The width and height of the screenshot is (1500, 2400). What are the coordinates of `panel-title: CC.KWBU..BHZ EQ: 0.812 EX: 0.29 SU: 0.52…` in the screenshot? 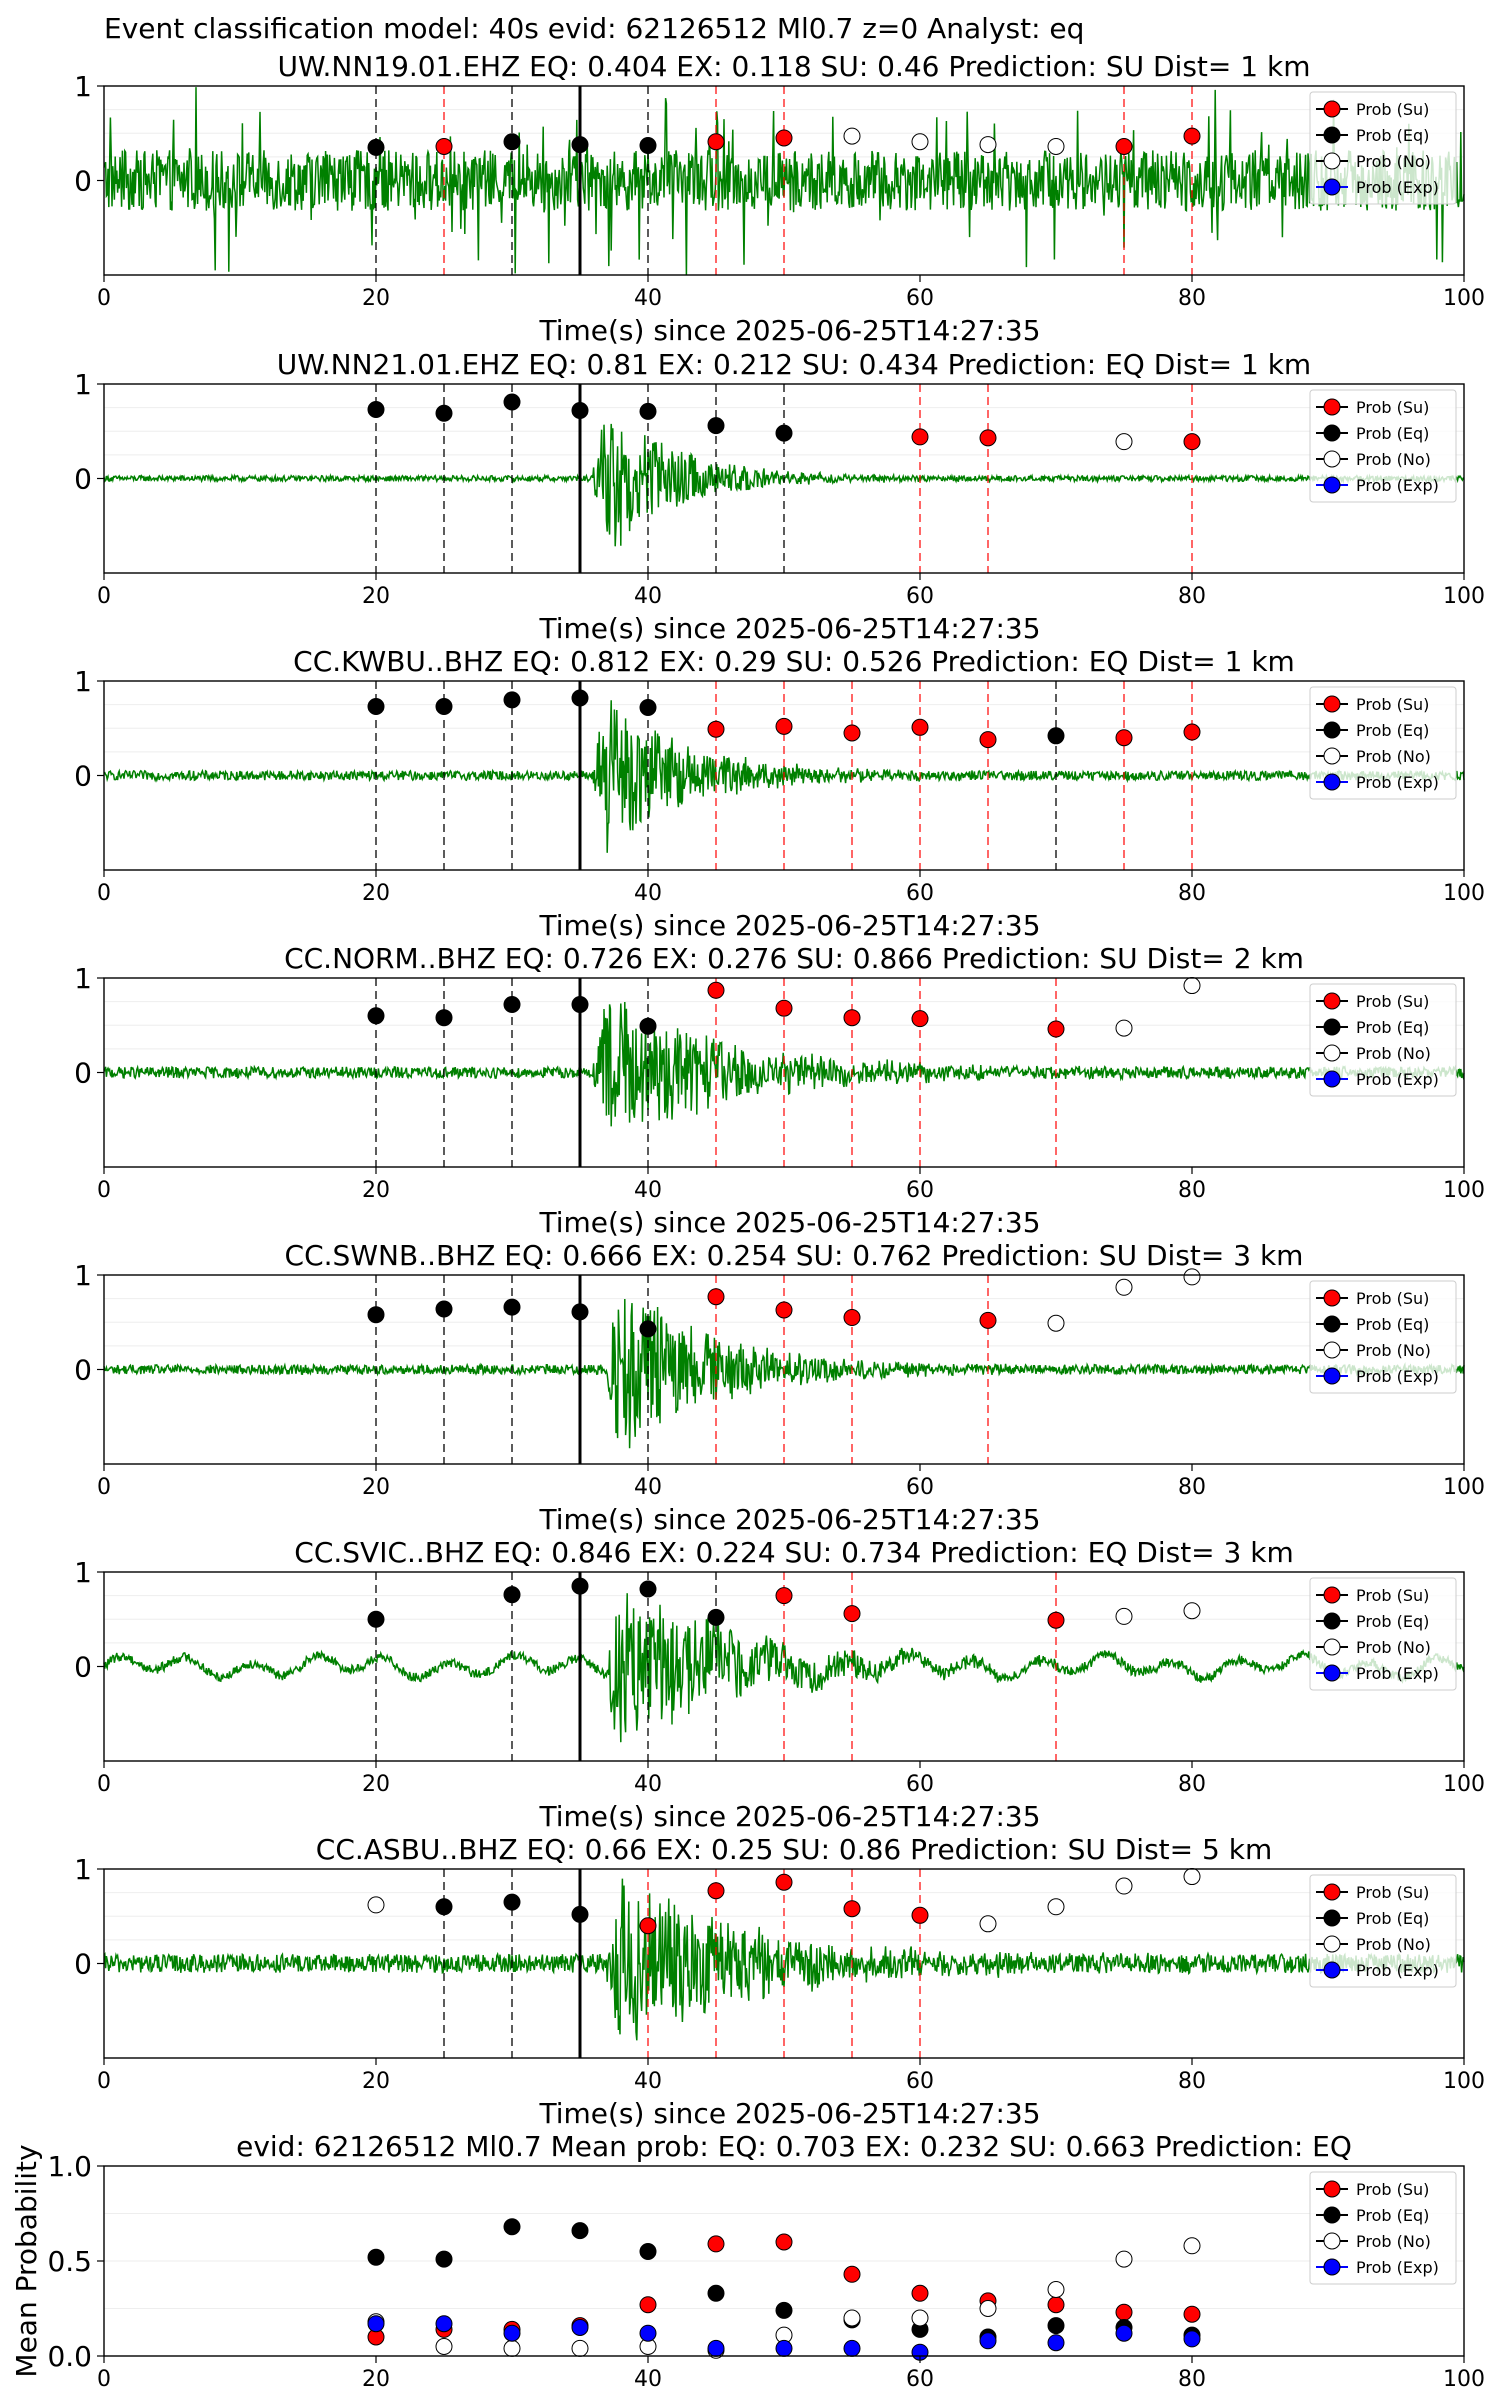 It's located at (794, 661).